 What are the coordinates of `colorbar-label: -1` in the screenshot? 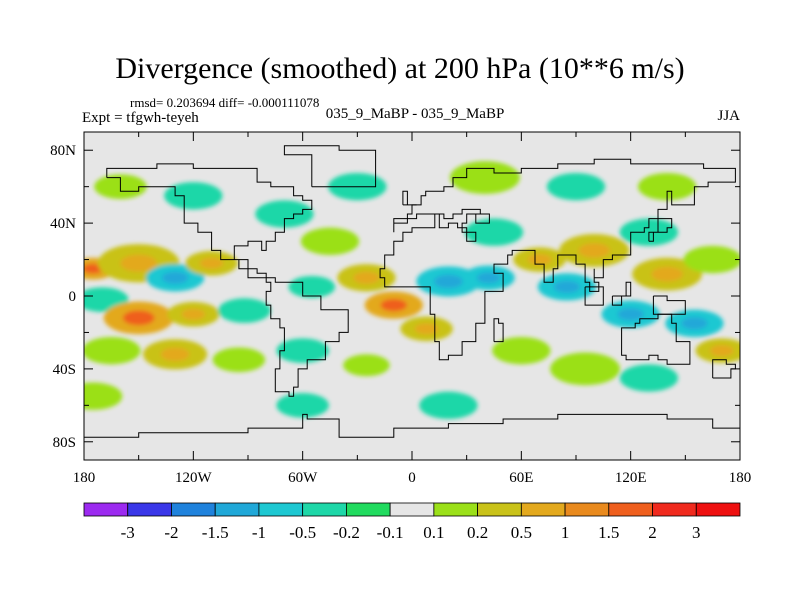 It's located at (259, 532).